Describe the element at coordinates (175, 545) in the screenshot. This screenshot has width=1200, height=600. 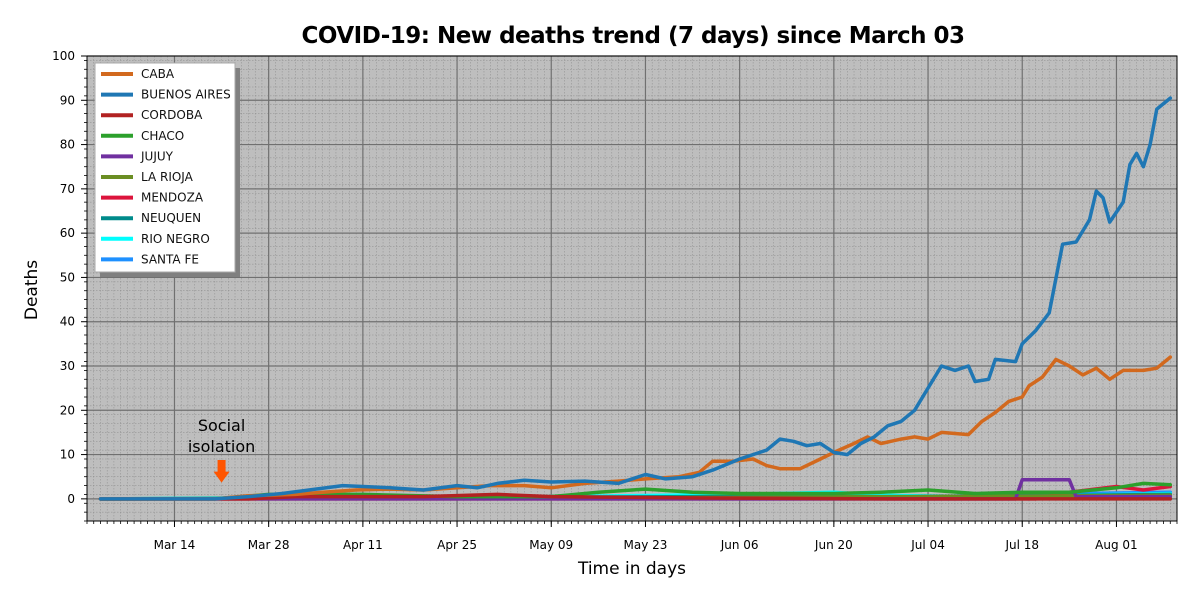
I see `x-tick-label: Mar 14` at that location.